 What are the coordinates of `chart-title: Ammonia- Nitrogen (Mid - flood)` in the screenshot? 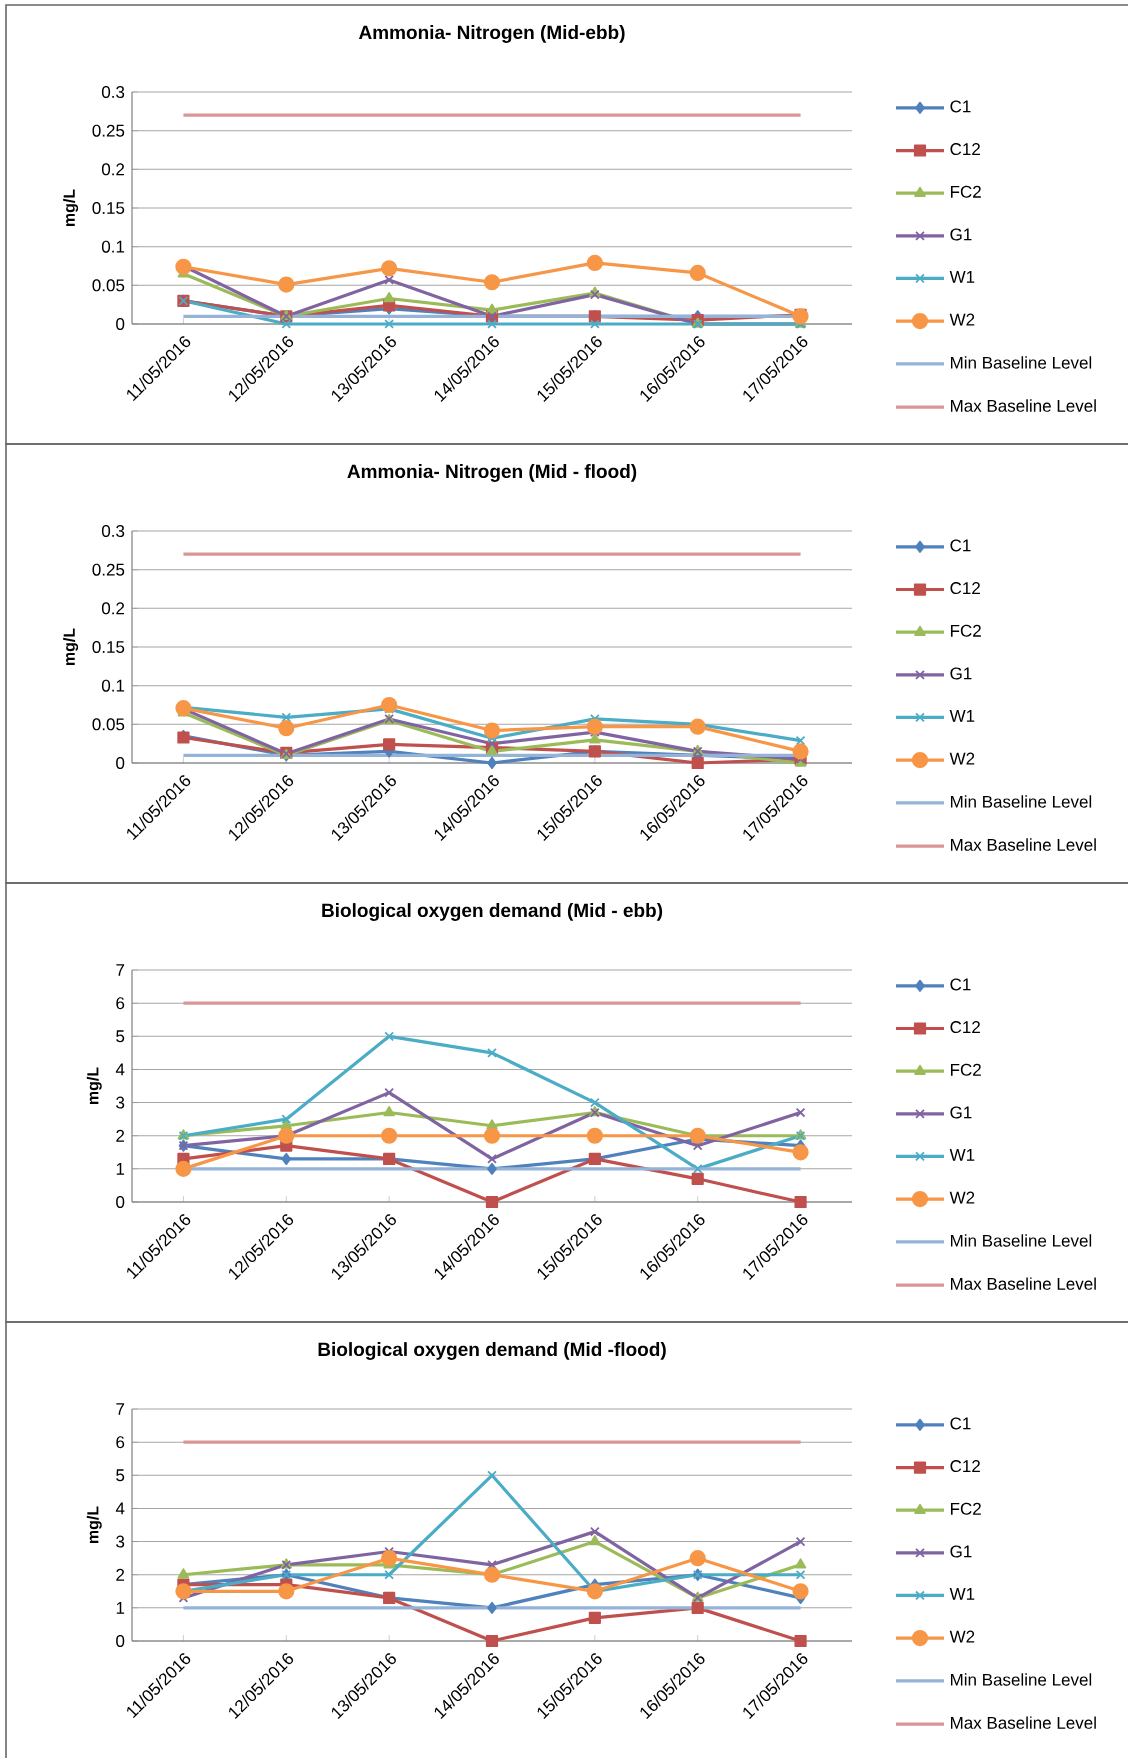 It's located at (492, 473).